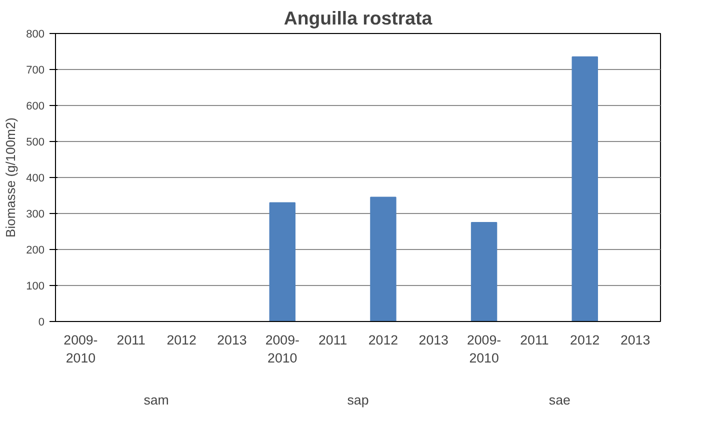 This screenshot has width=725, height=426. I want to click on y-axis-title: Biomasse (g/100m2), so click(10, 178).